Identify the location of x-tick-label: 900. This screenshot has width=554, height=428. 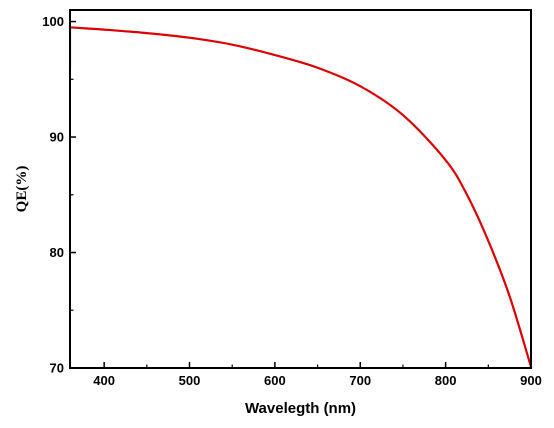
(531, 380).